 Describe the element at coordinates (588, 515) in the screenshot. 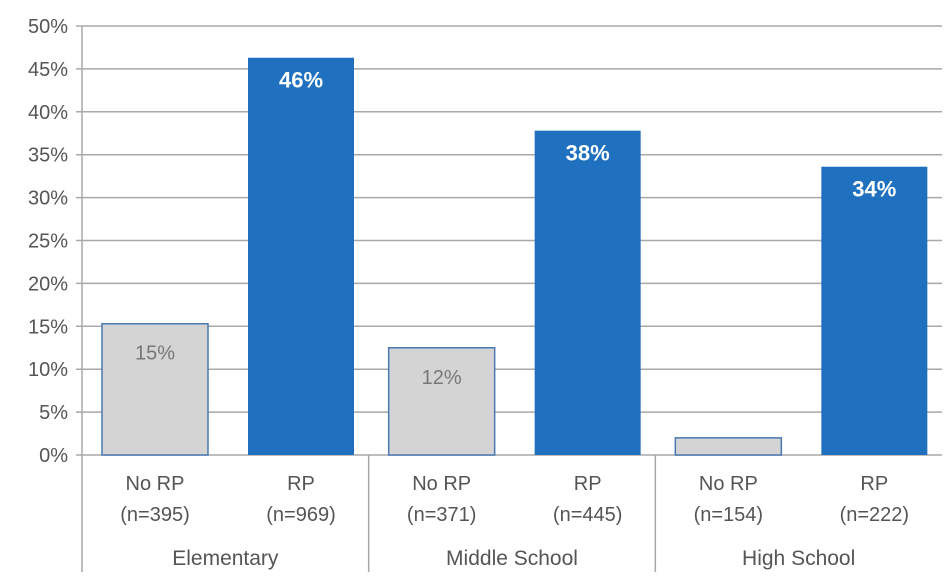

I see `x-category-count: (n=445)` at that location.